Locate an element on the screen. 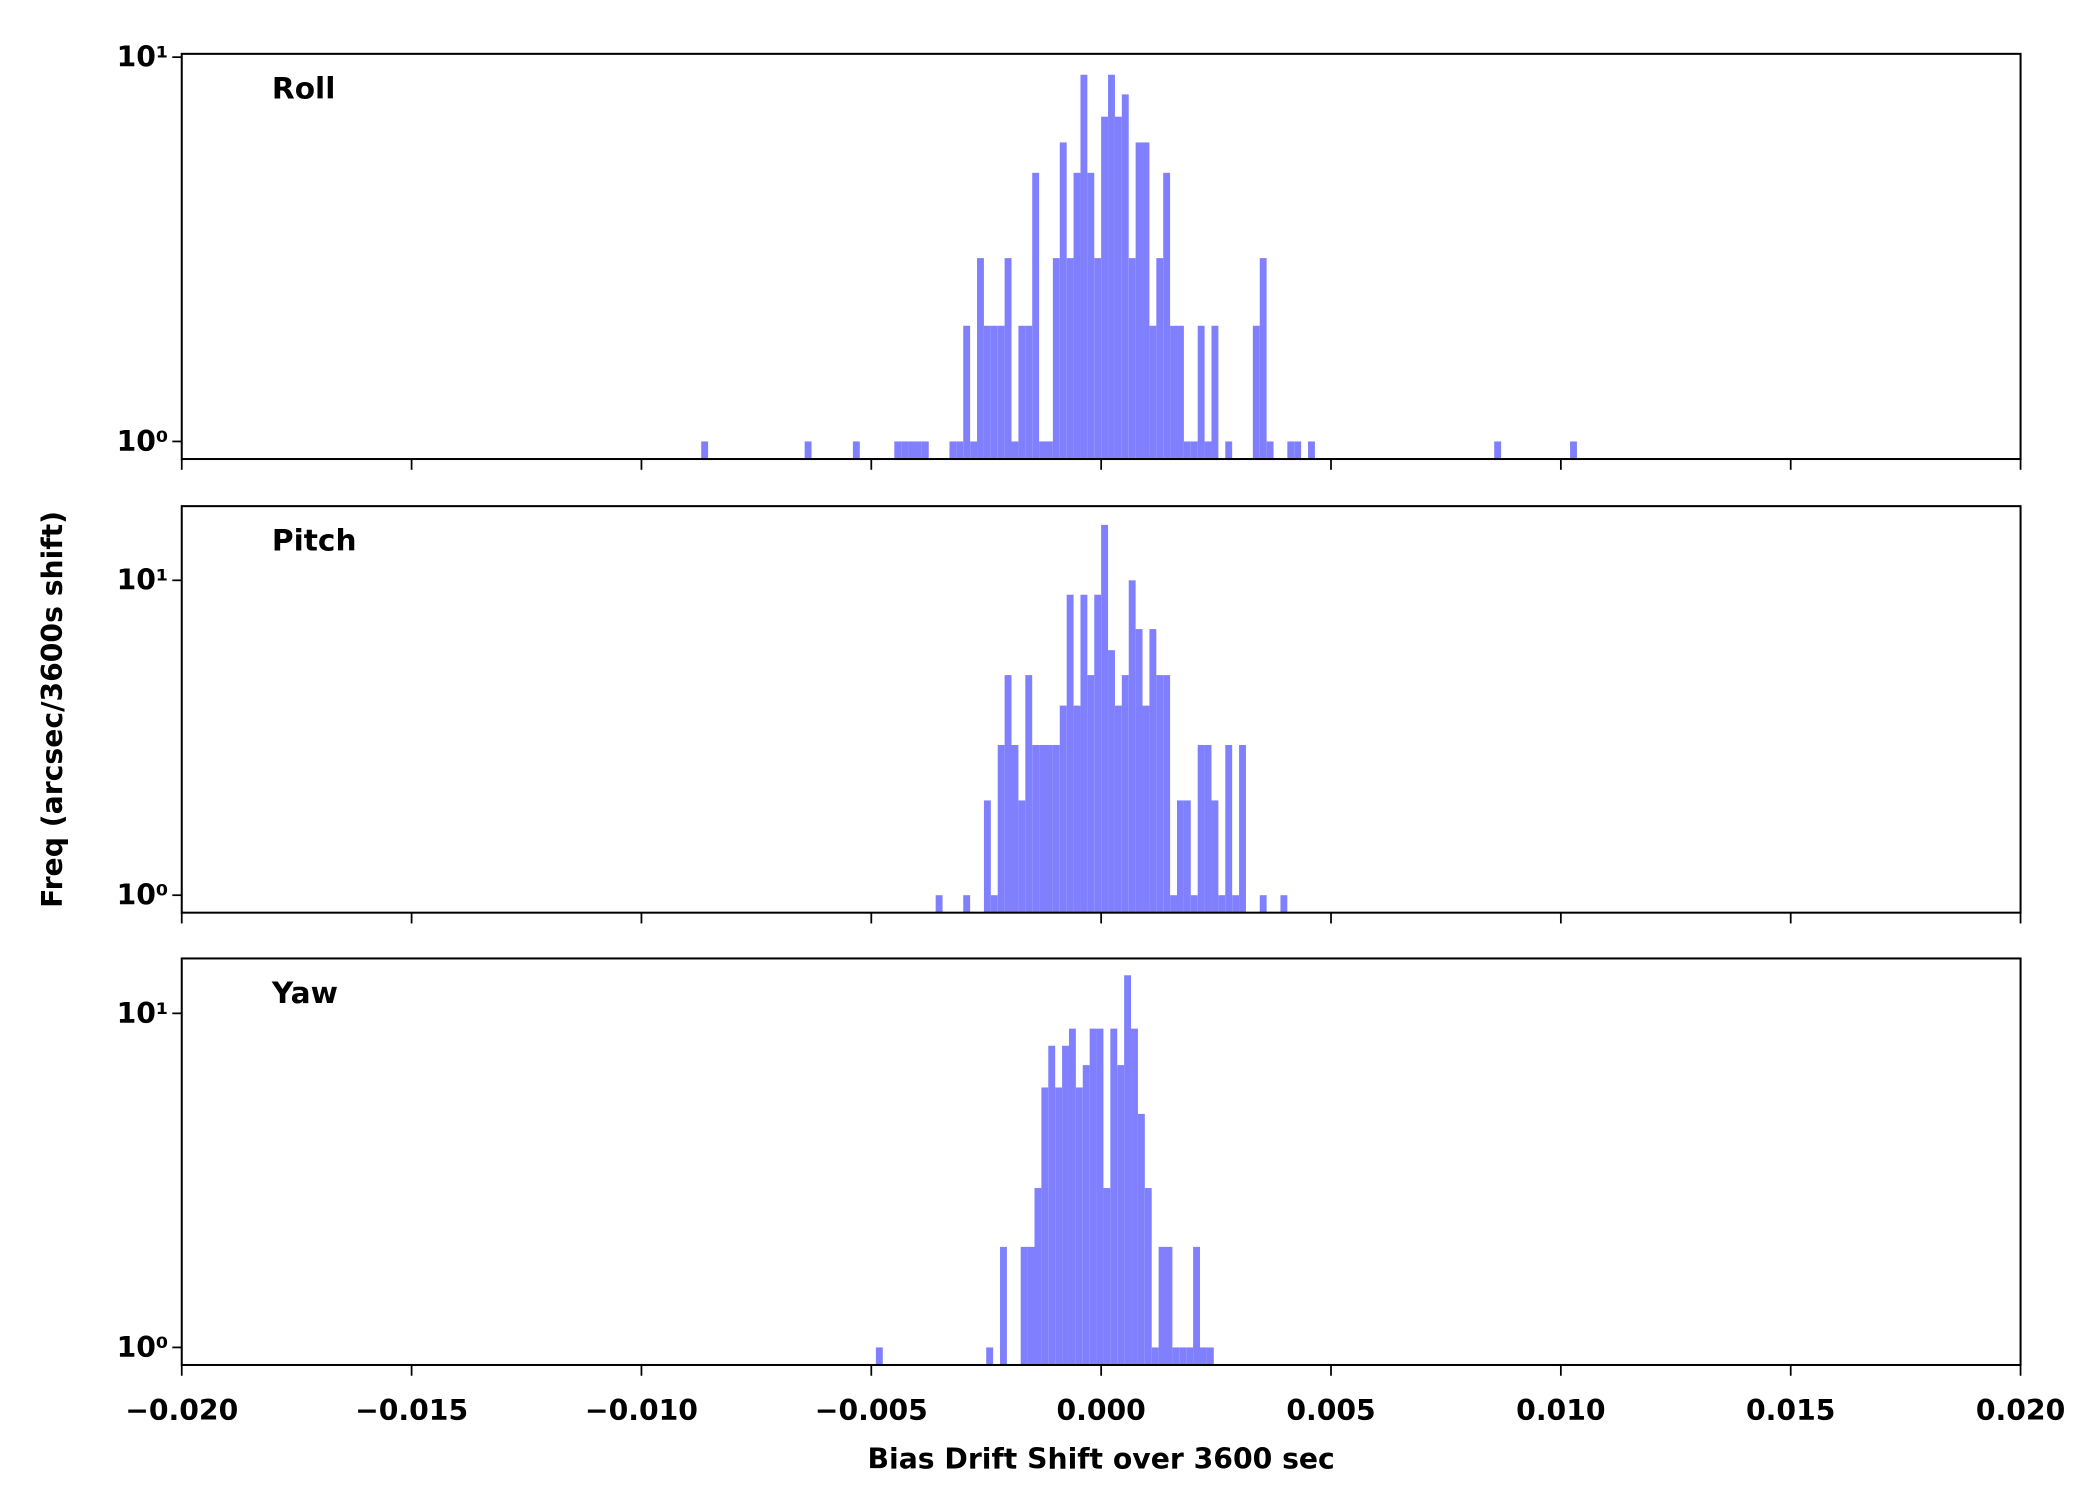  x-tick-label: 0.000 is located at coordinates (1100, 1410).